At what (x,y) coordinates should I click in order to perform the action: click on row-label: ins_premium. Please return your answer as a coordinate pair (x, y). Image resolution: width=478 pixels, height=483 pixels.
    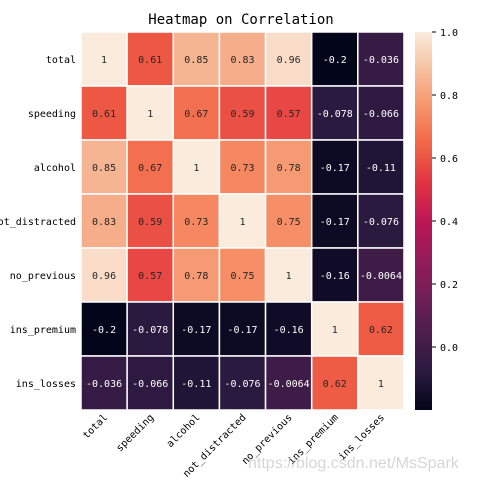
    Looking at the image, I should click on (43, 330).